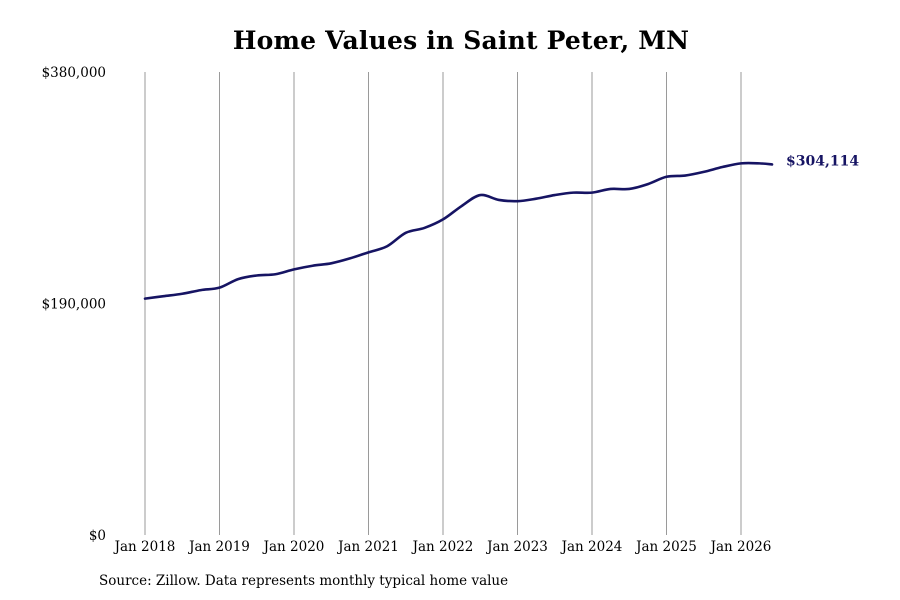  I want to click on y-tick-label: $0, so click(97, 536).